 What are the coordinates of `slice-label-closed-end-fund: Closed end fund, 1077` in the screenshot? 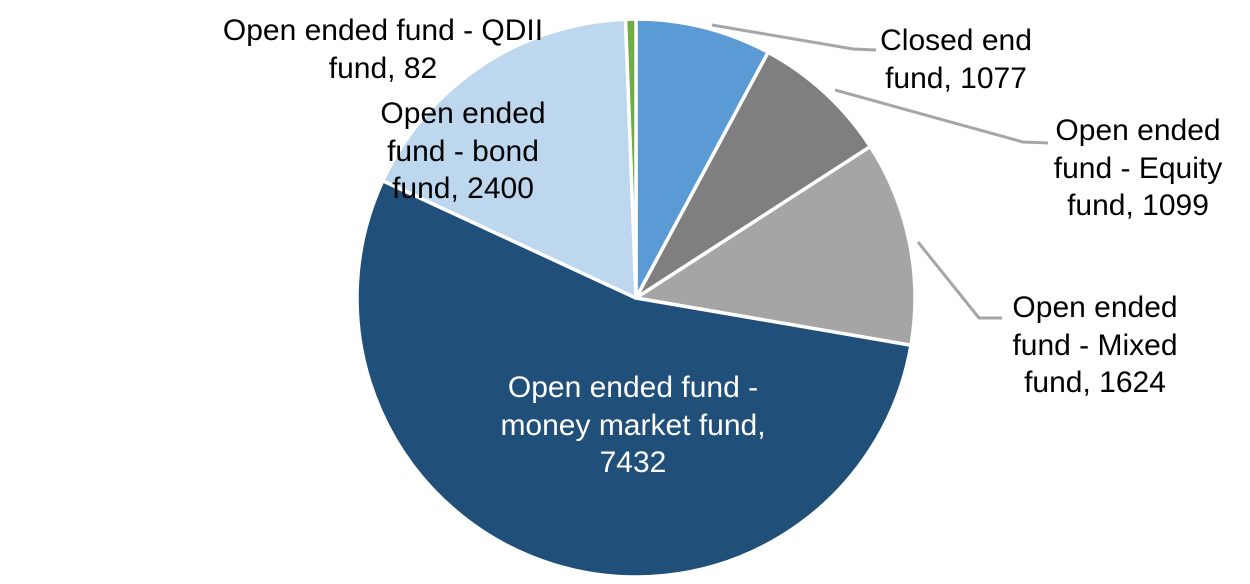 It's located at (956, 59).